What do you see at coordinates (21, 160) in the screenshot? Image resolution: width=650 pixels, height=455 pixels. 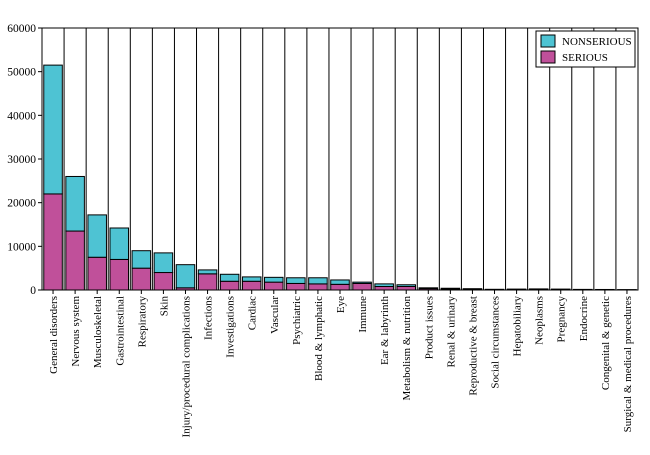 I see `y-tick-label: 30000` at bounding box center [21, 160].